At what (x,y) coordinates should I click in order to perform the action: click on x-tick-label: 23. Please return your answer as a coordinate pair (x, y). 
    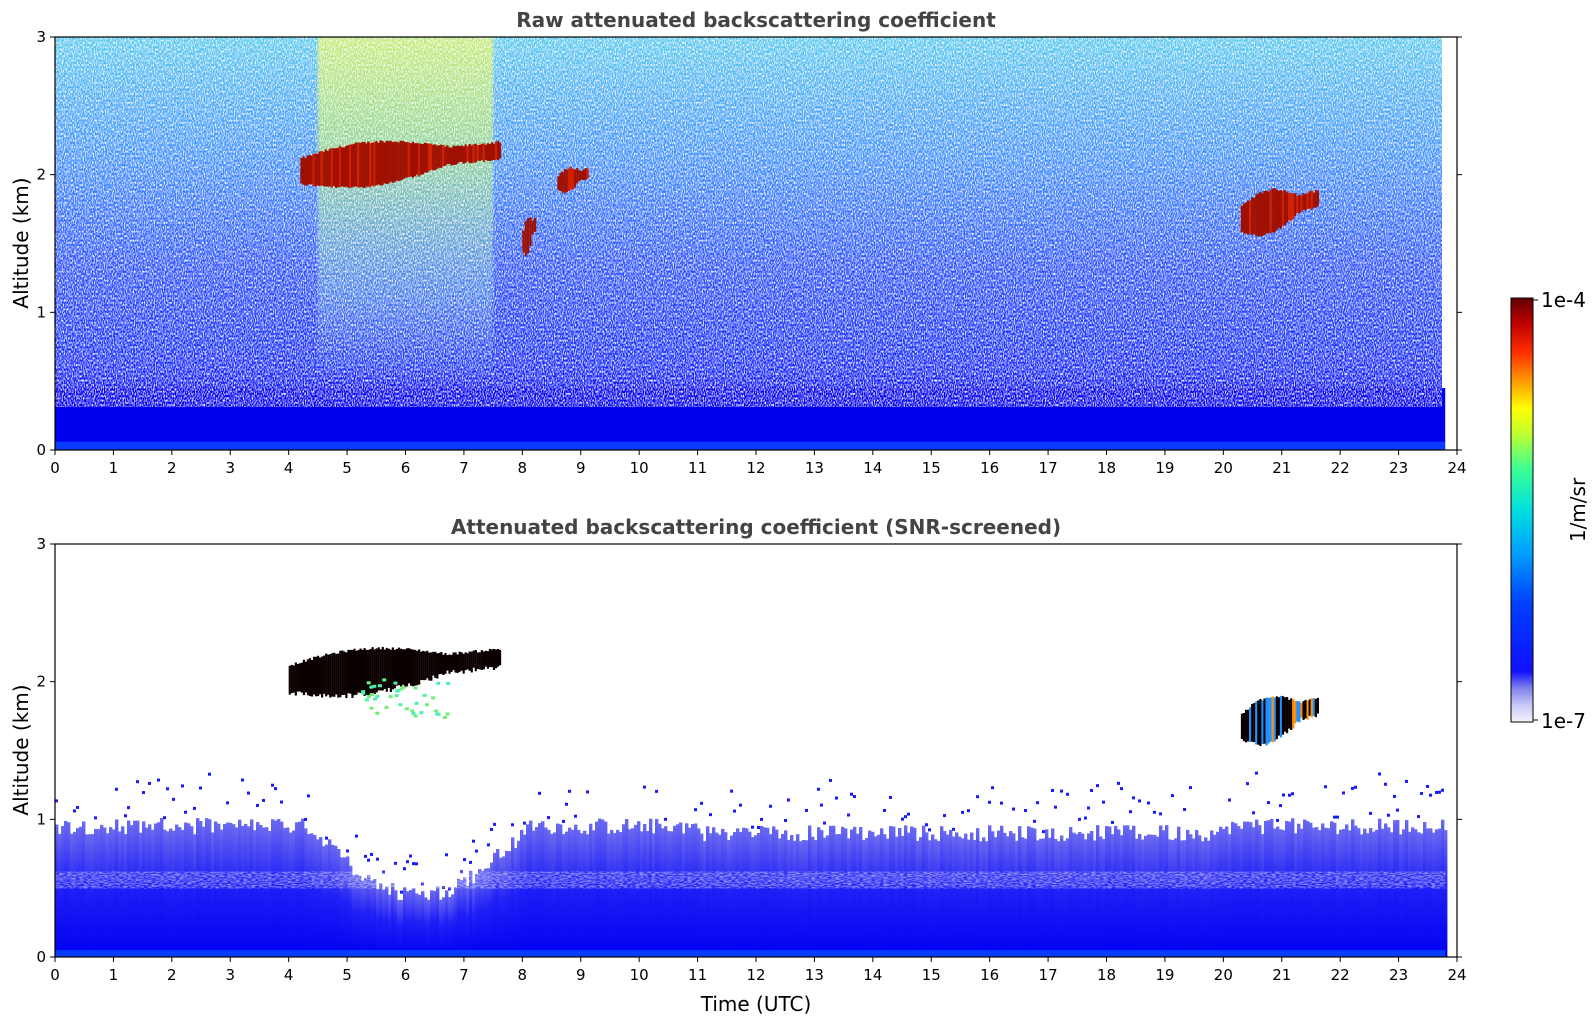
    Looking at the image, I should click on (1398, 975).